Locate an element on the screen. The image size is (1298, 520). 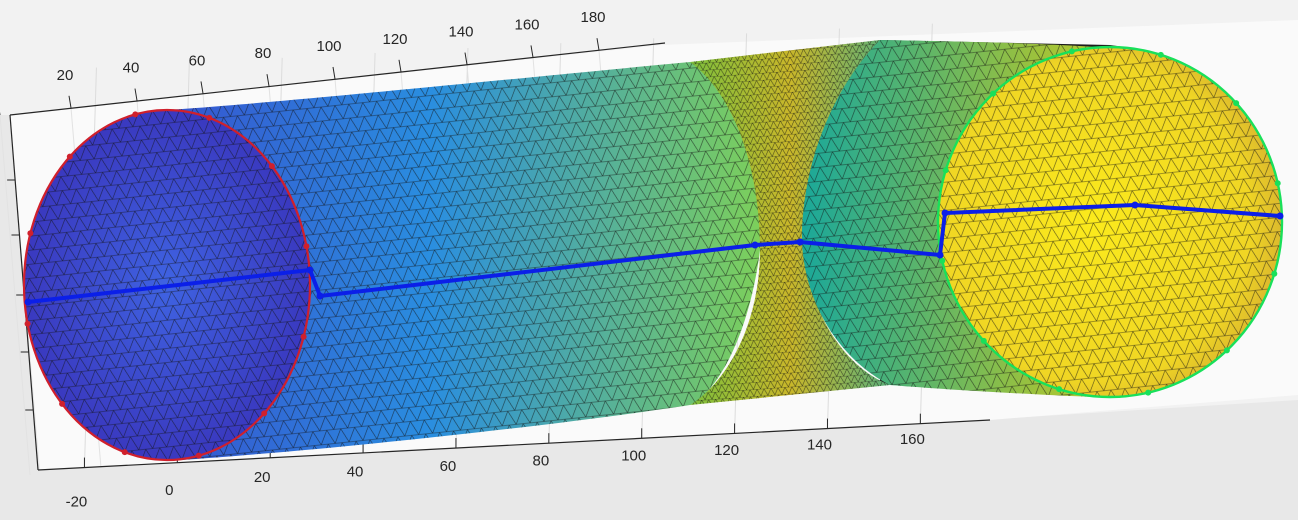
top-tick-label: 160 is located at coordinates (526, 24).